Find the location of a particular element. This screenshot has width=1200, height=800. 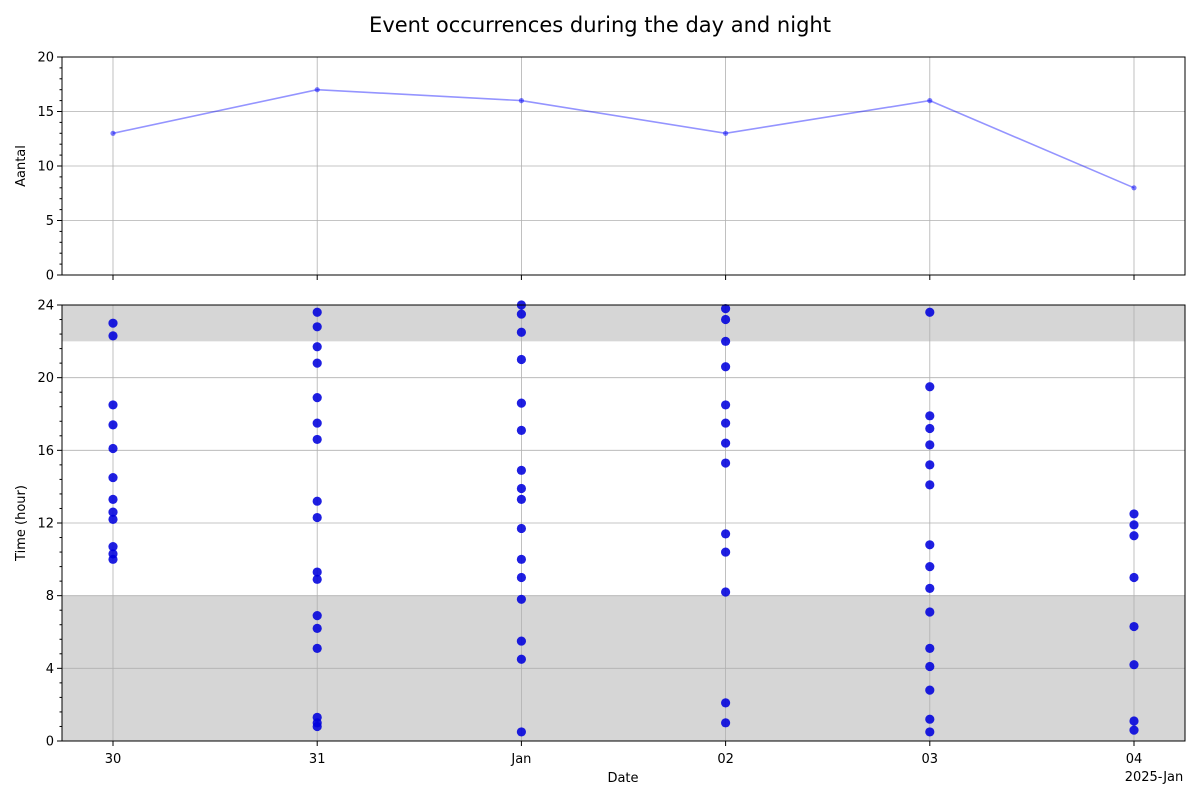

bottom-y-tick-label: 16 is located at coordinates (45, 451).